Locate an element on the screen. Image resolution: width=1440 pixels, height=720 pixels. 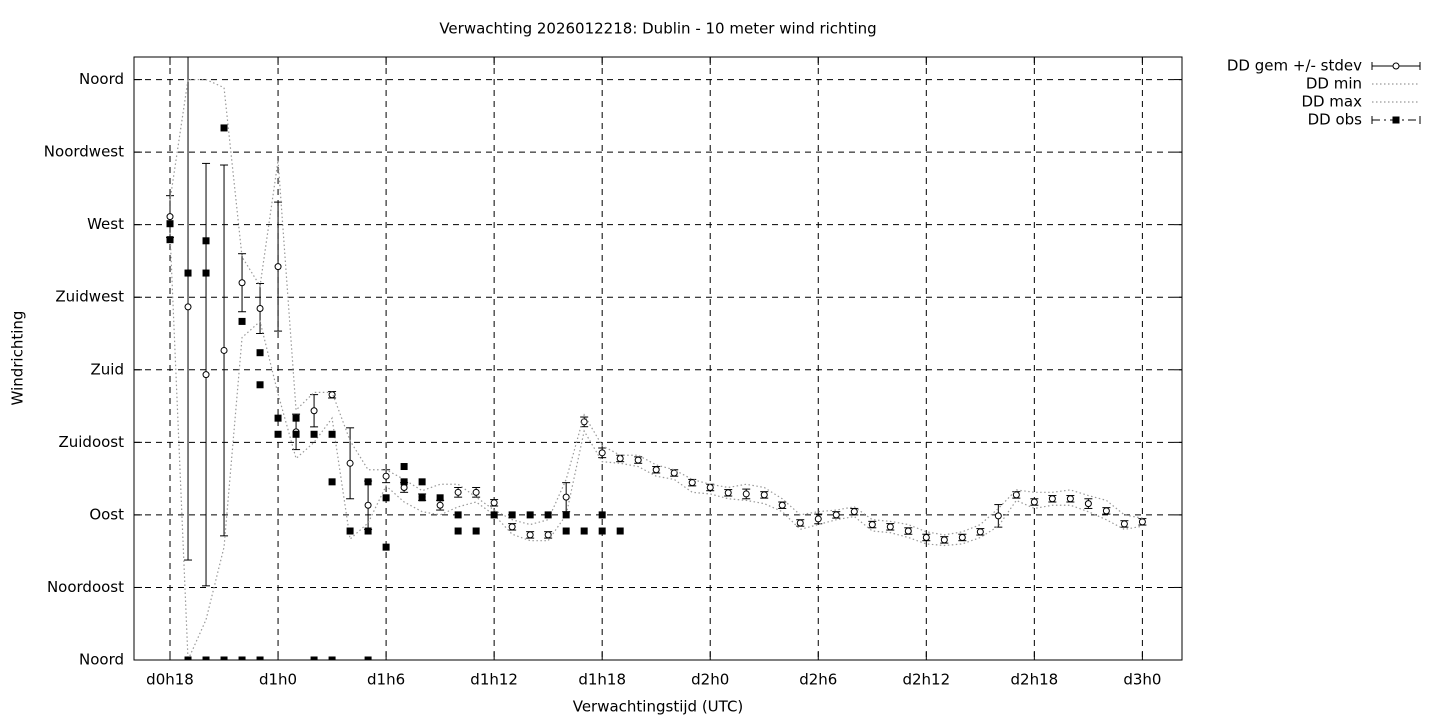
legend-label: DD max is located at coordinates (1331, 102).